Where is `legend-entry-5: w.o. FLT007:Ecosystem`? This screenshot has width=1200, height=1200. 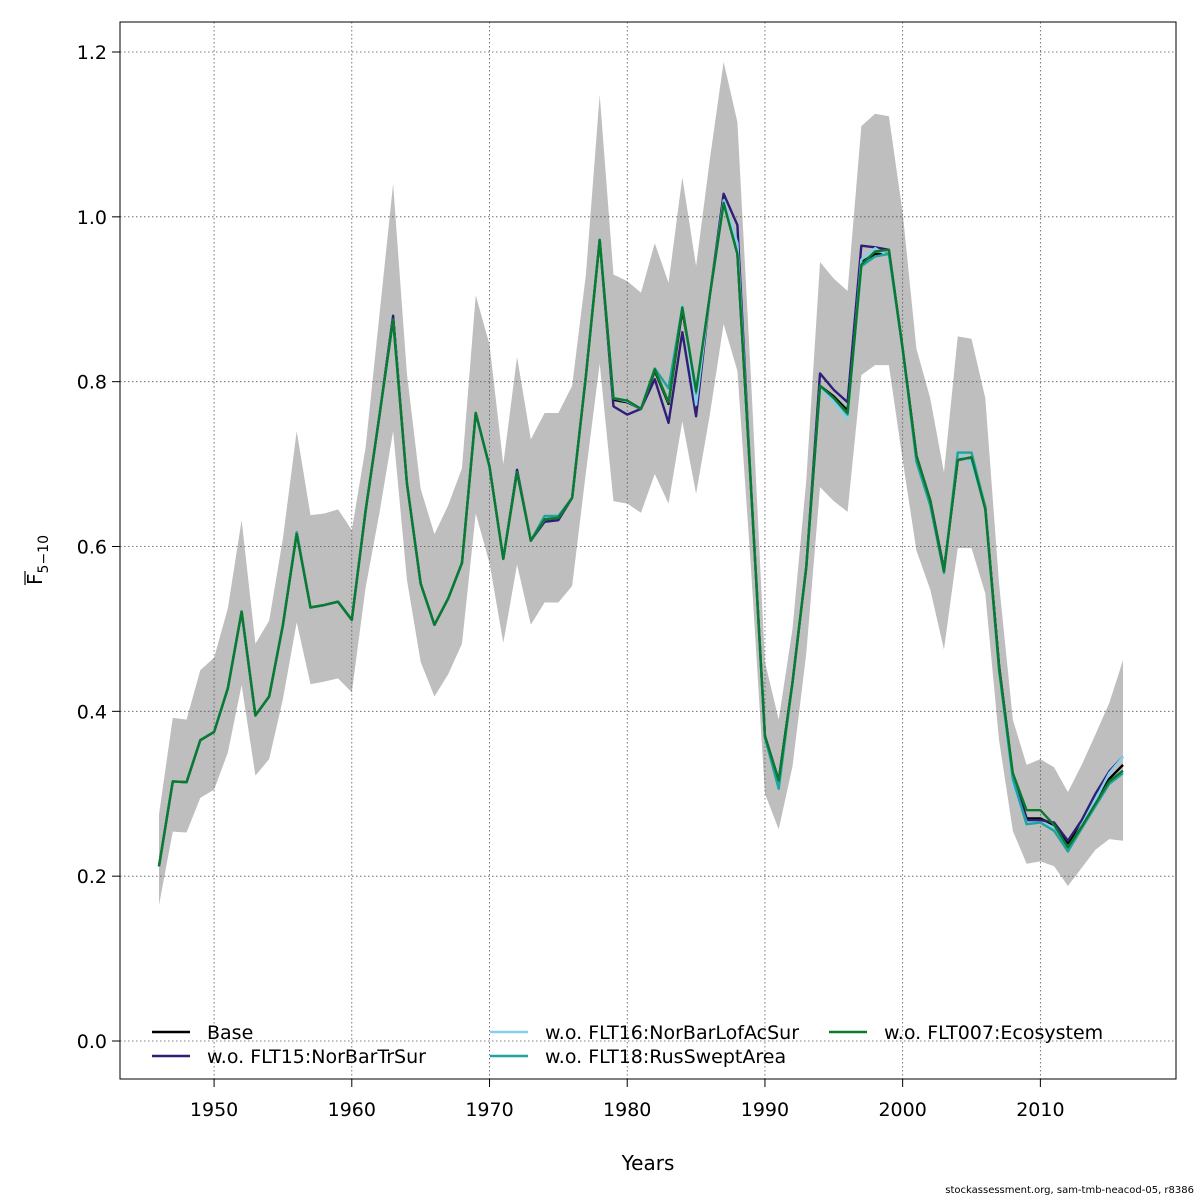 legend-entry-5: w.o. FLT007:Ecosystem is located at coordinates (966, 1033).